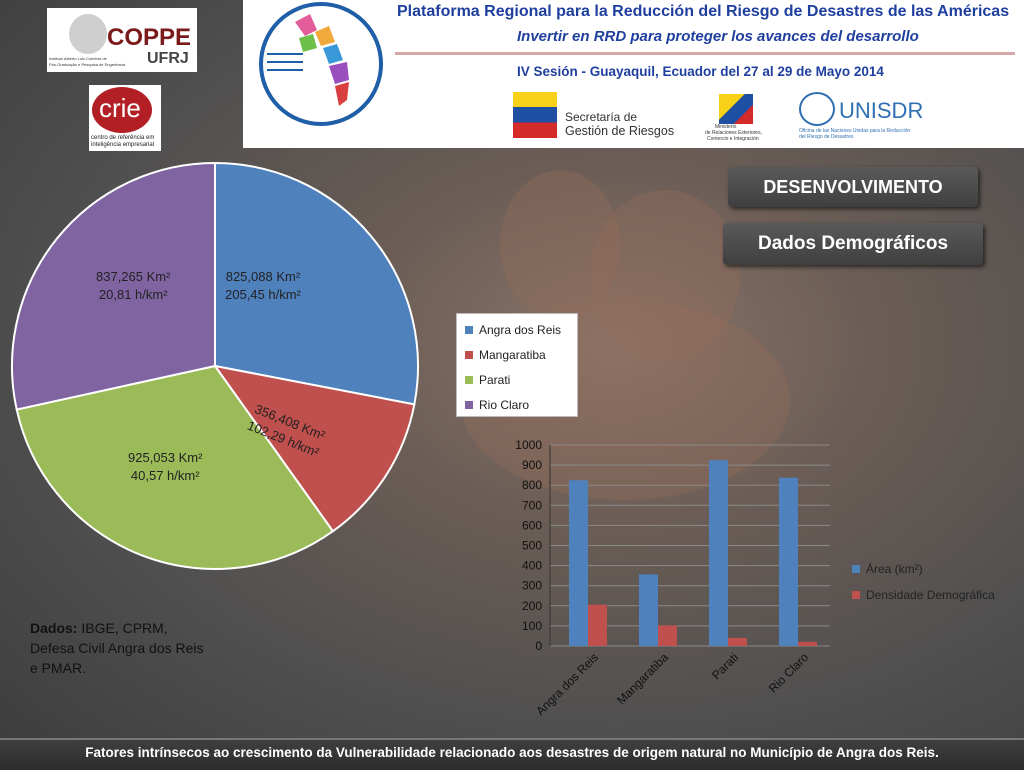 This screenshot has height=770, width=1024. Describe the element at coordinates (567, 684) in the screenshot. I see `x-tick-label: Angra dos Reis` at that location.